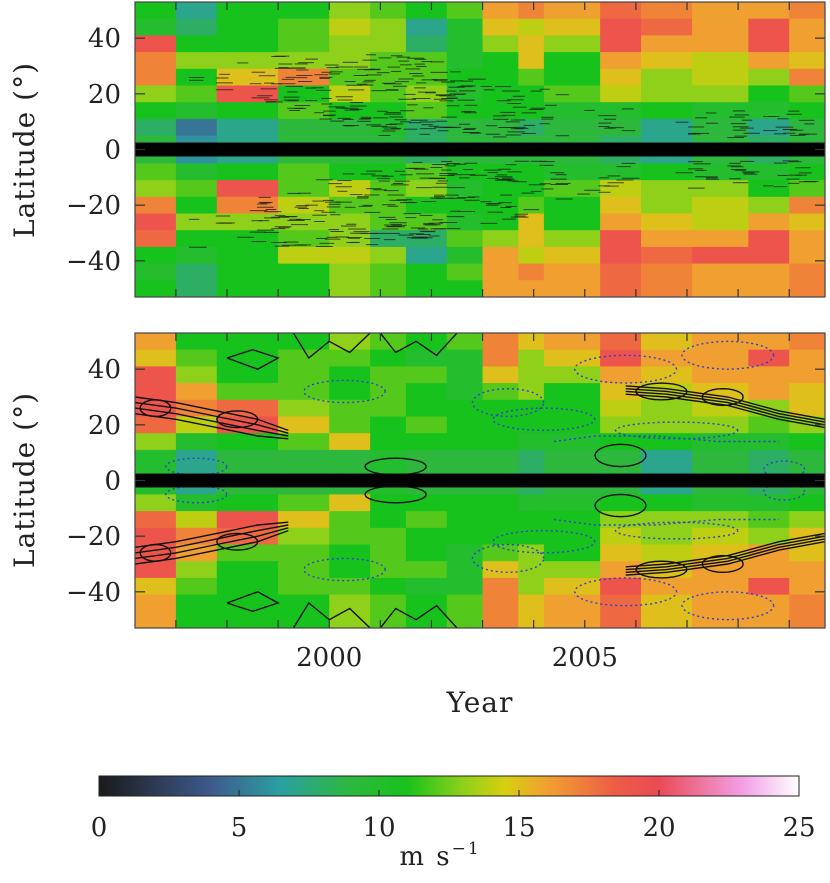 This screenshot has height=883, width=830. What do you see at coordinates (104, 426) in the screenshot?
I see `y-tick-label: 20` at bounding box center [104, 426].